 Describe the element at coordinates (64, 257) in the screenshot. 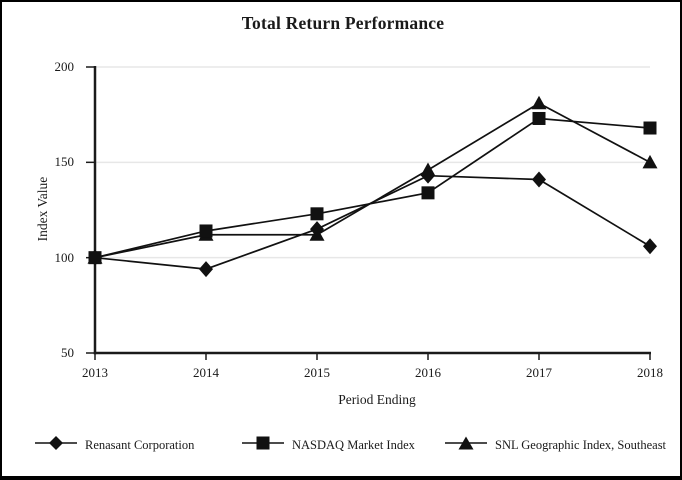

I see `y-tick-label: 100` at that location.